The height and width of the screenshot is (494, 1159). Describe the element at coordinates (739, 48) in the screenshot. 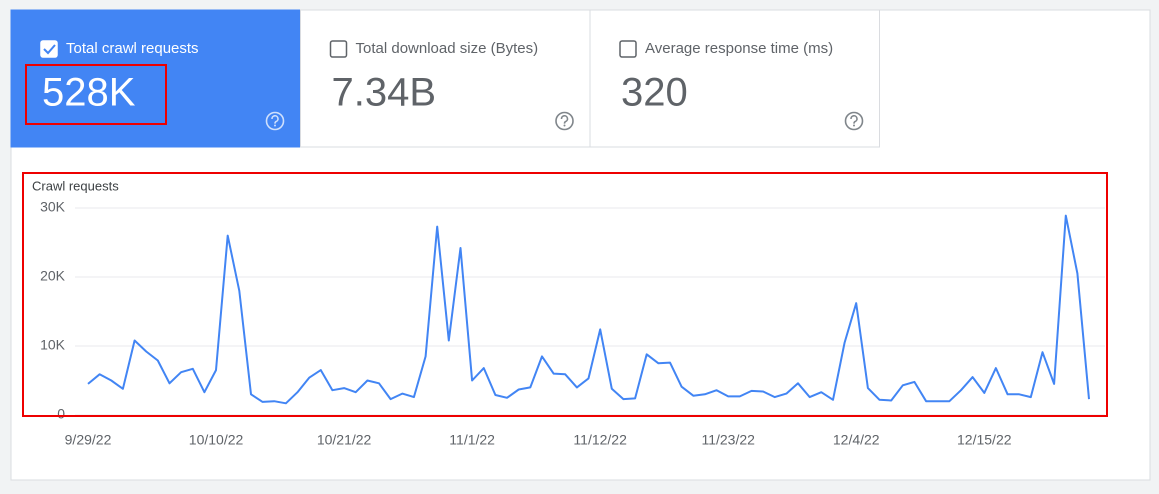

I see `card-label: Average response time (ms)` at that location.